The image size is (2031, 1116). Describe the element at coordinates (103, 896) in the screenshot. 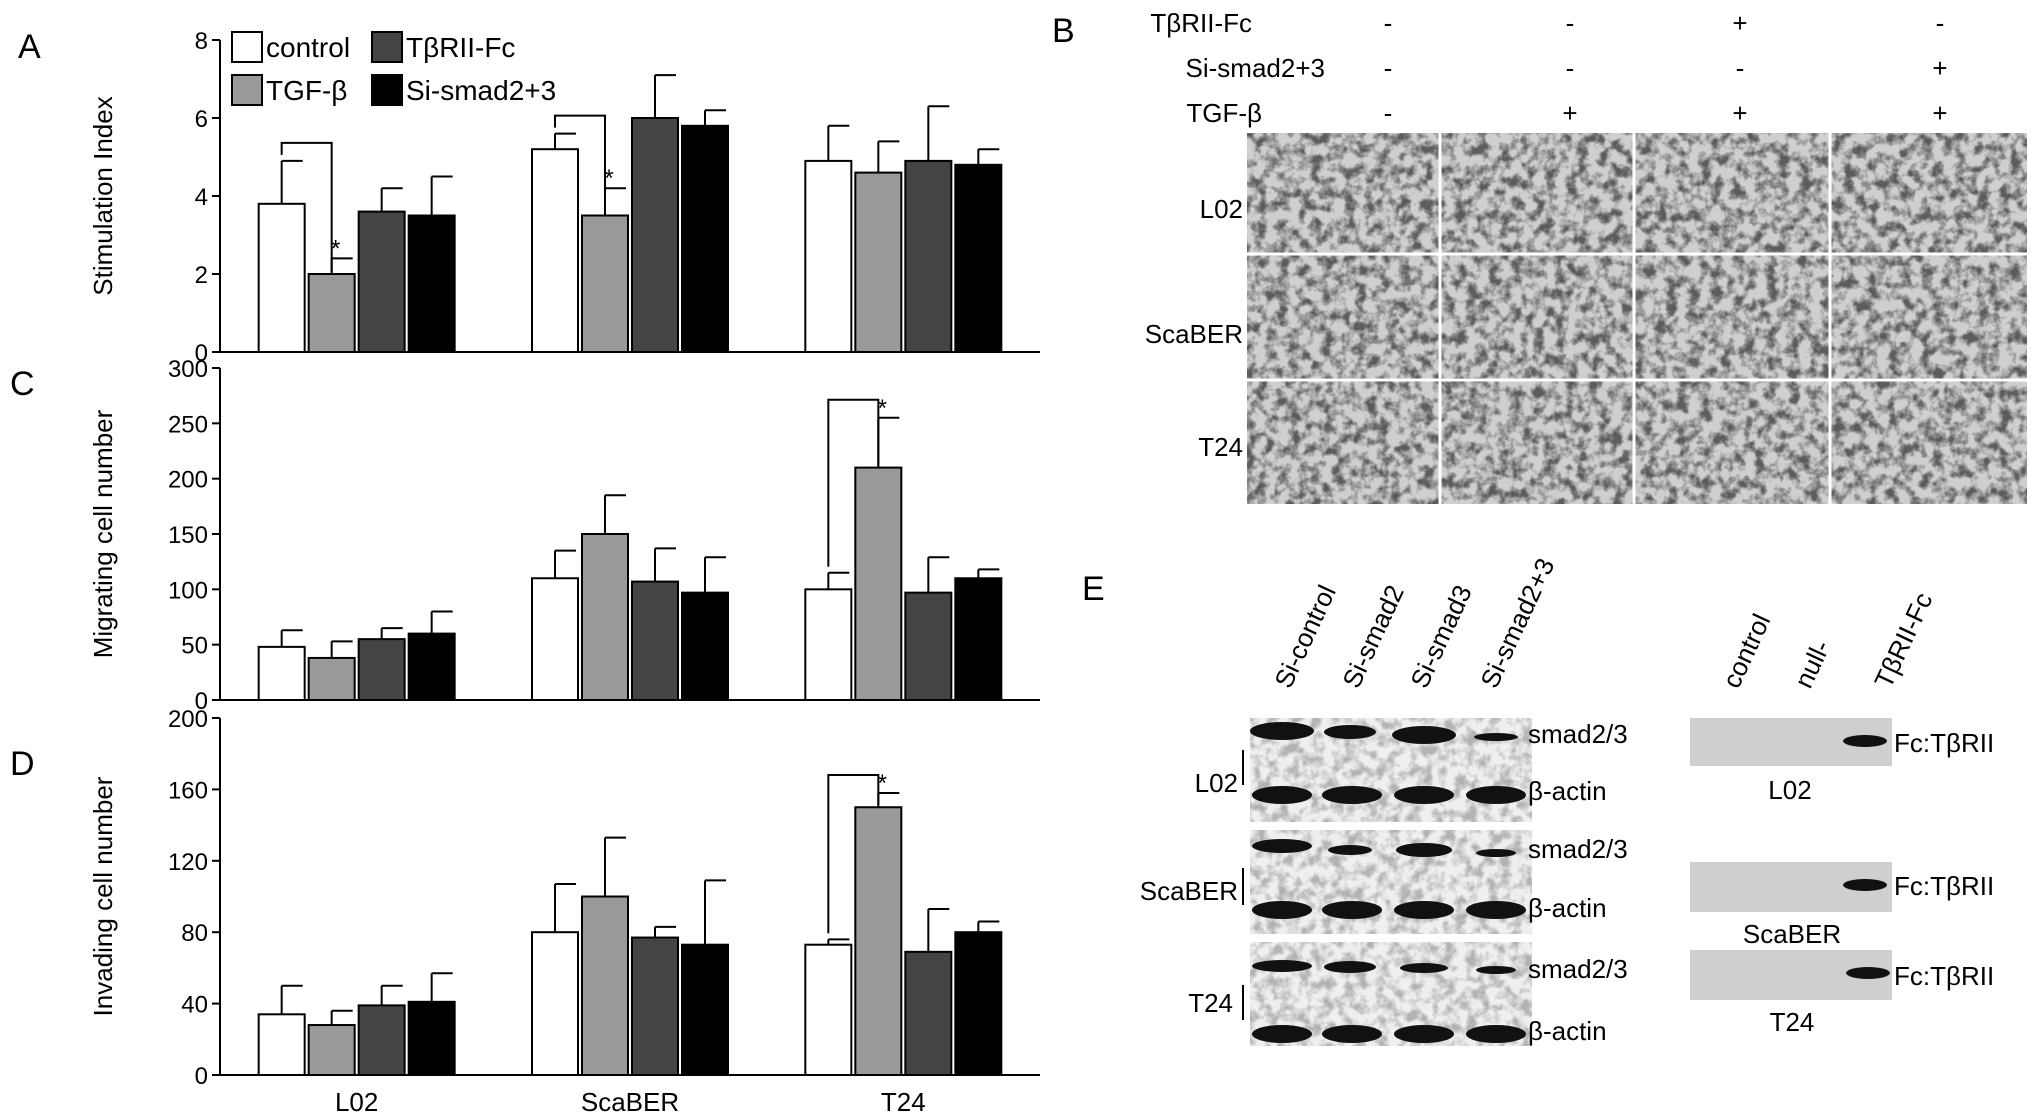

I see `y-axis-label-d: Invading cell number` at that location.